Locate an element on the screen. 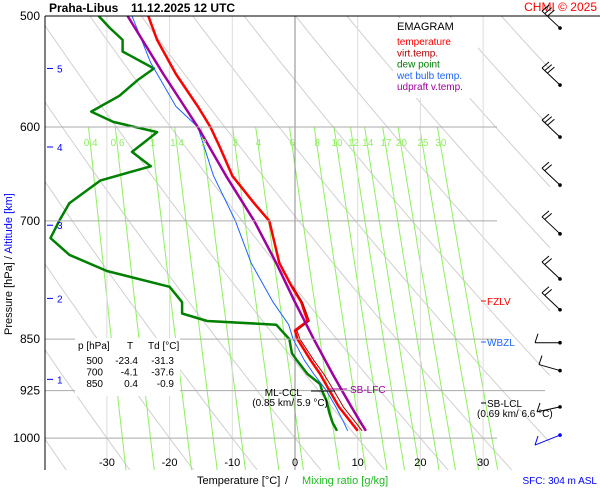 This screenshot has width=600, height=500. mixing-ratio-label: 4 is located at coordinates (259, 143).